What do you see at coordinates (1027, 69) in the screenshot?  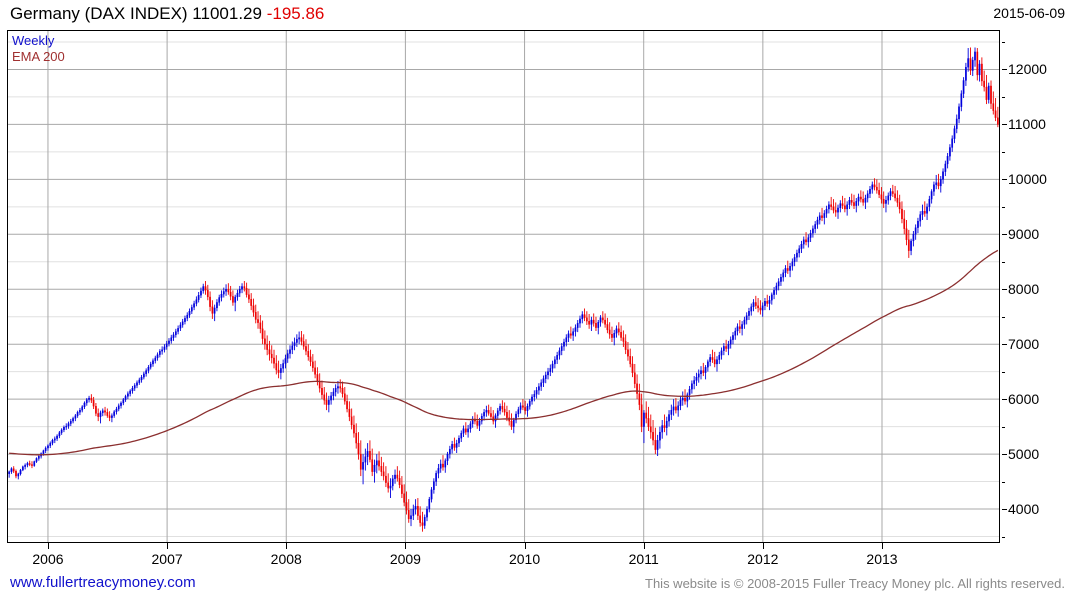 I see `y-axis-label: 12000` at bounding box center [1027, 69].